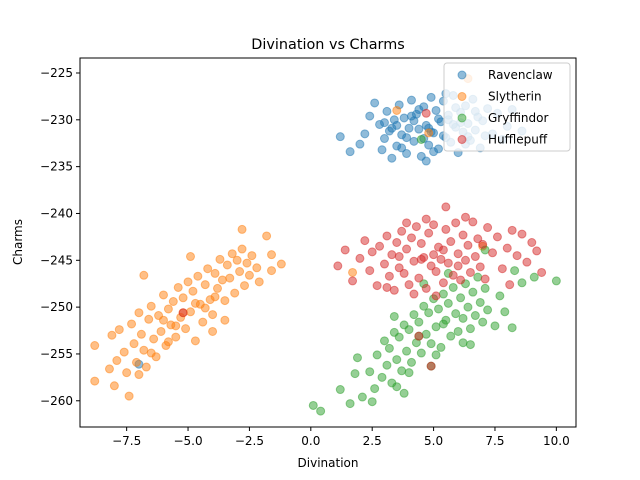 The width and height of the screenshot is (640, 480). What do you see at coordinates (126, 441) in the screenshot?
I see `x-tick-label: −7.5` at bounding box center [126, 441].